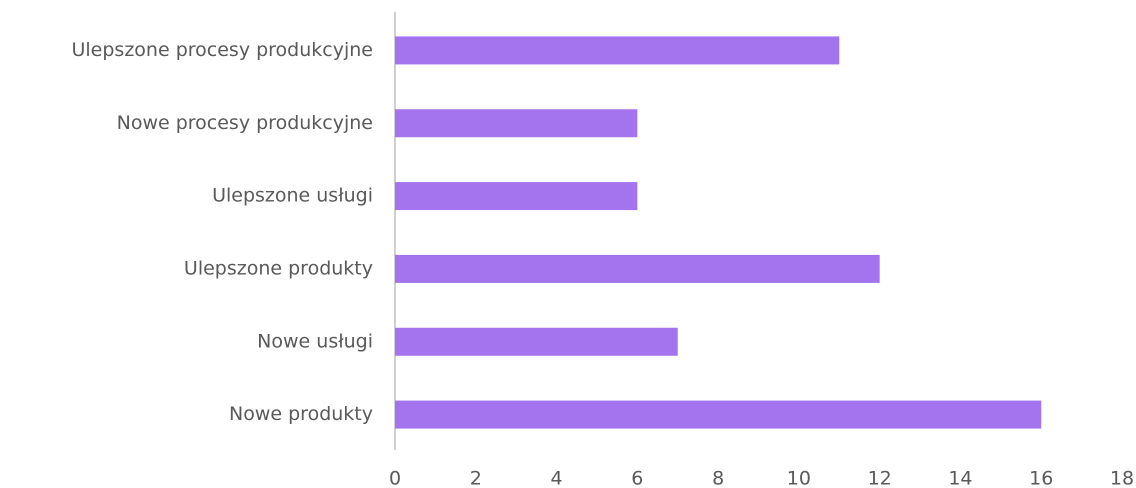 The width and height of the screenshot is (1136, 488). Describe the element at coordinates (223, 50) in the screenshot. I see `y-tick-label: Ulepszone procesy produkcyjne` at that location.